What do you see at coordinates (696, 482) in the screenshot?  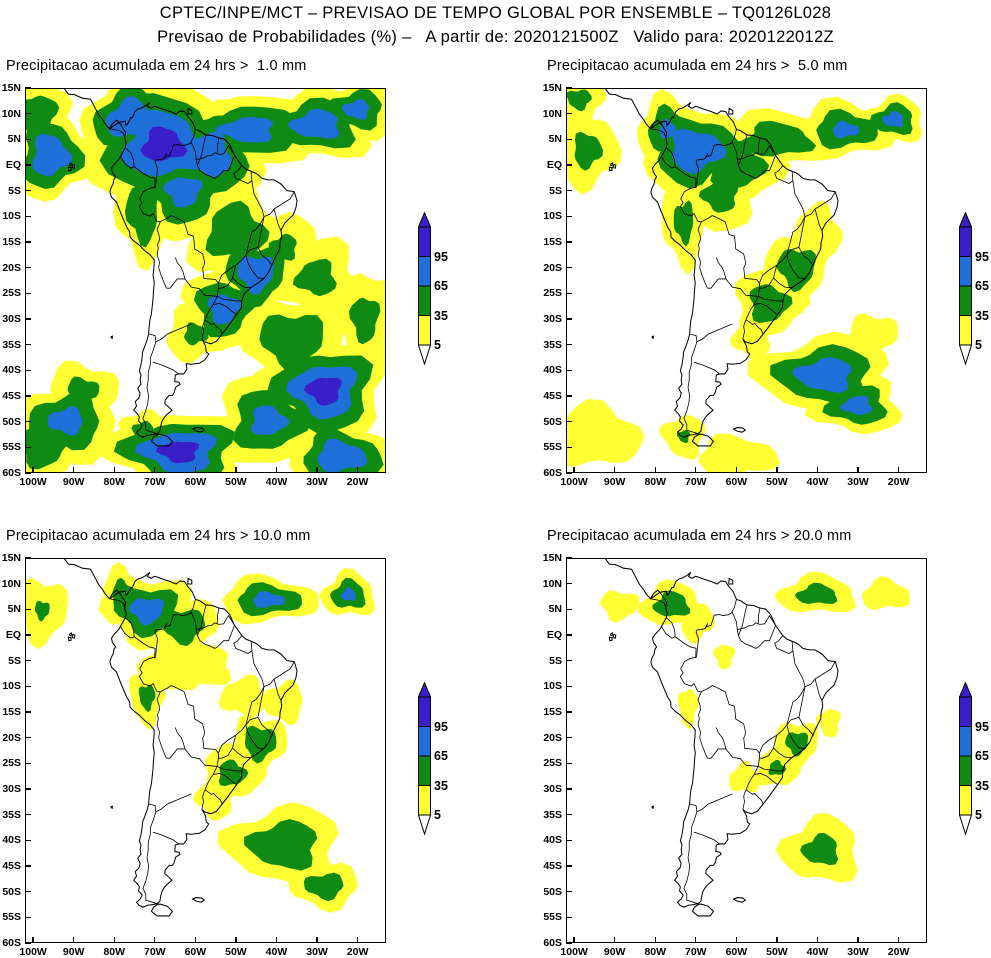 I see `x-axis-tick-label: 70W` at bounding box center [696, 482].